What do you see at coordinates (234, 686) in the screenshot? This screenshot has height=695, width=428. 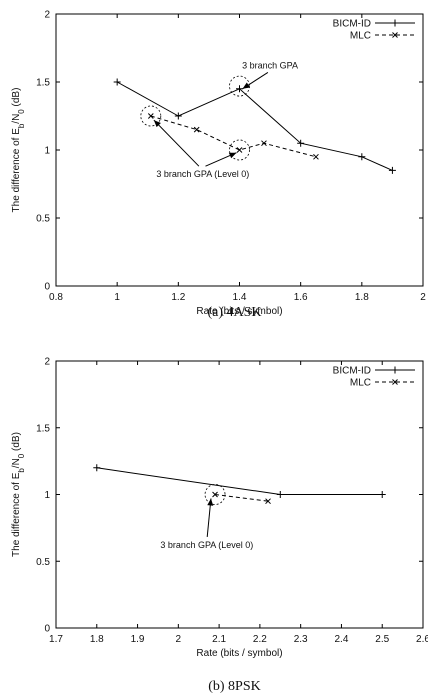 I see `figure-caption: (b) 8PSK` at bounding box center [234, 686].